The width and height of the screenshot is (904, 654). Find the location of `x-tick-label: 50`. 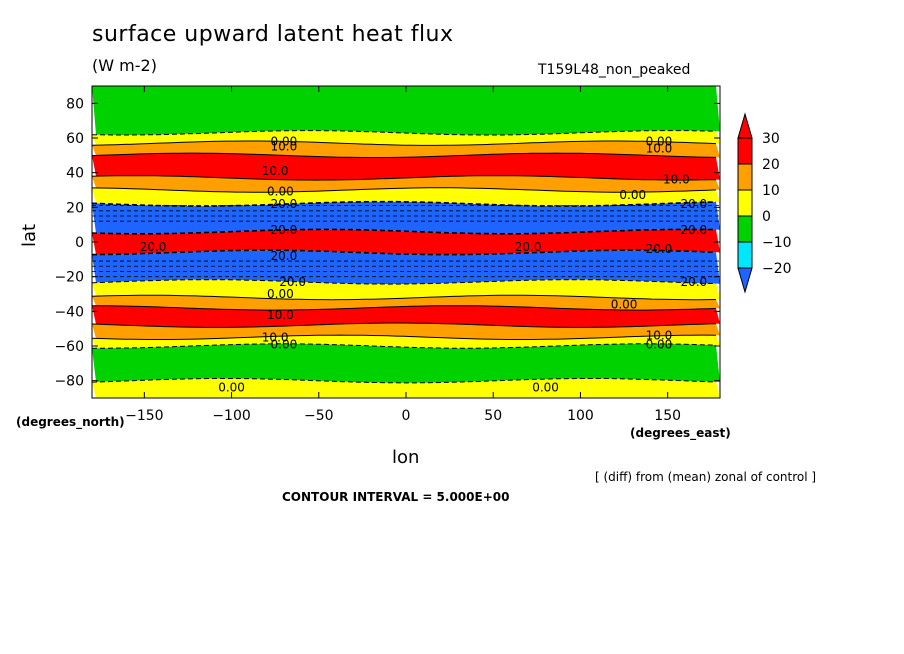

x-tick-label: 50 is located at coordinates (493, 416).